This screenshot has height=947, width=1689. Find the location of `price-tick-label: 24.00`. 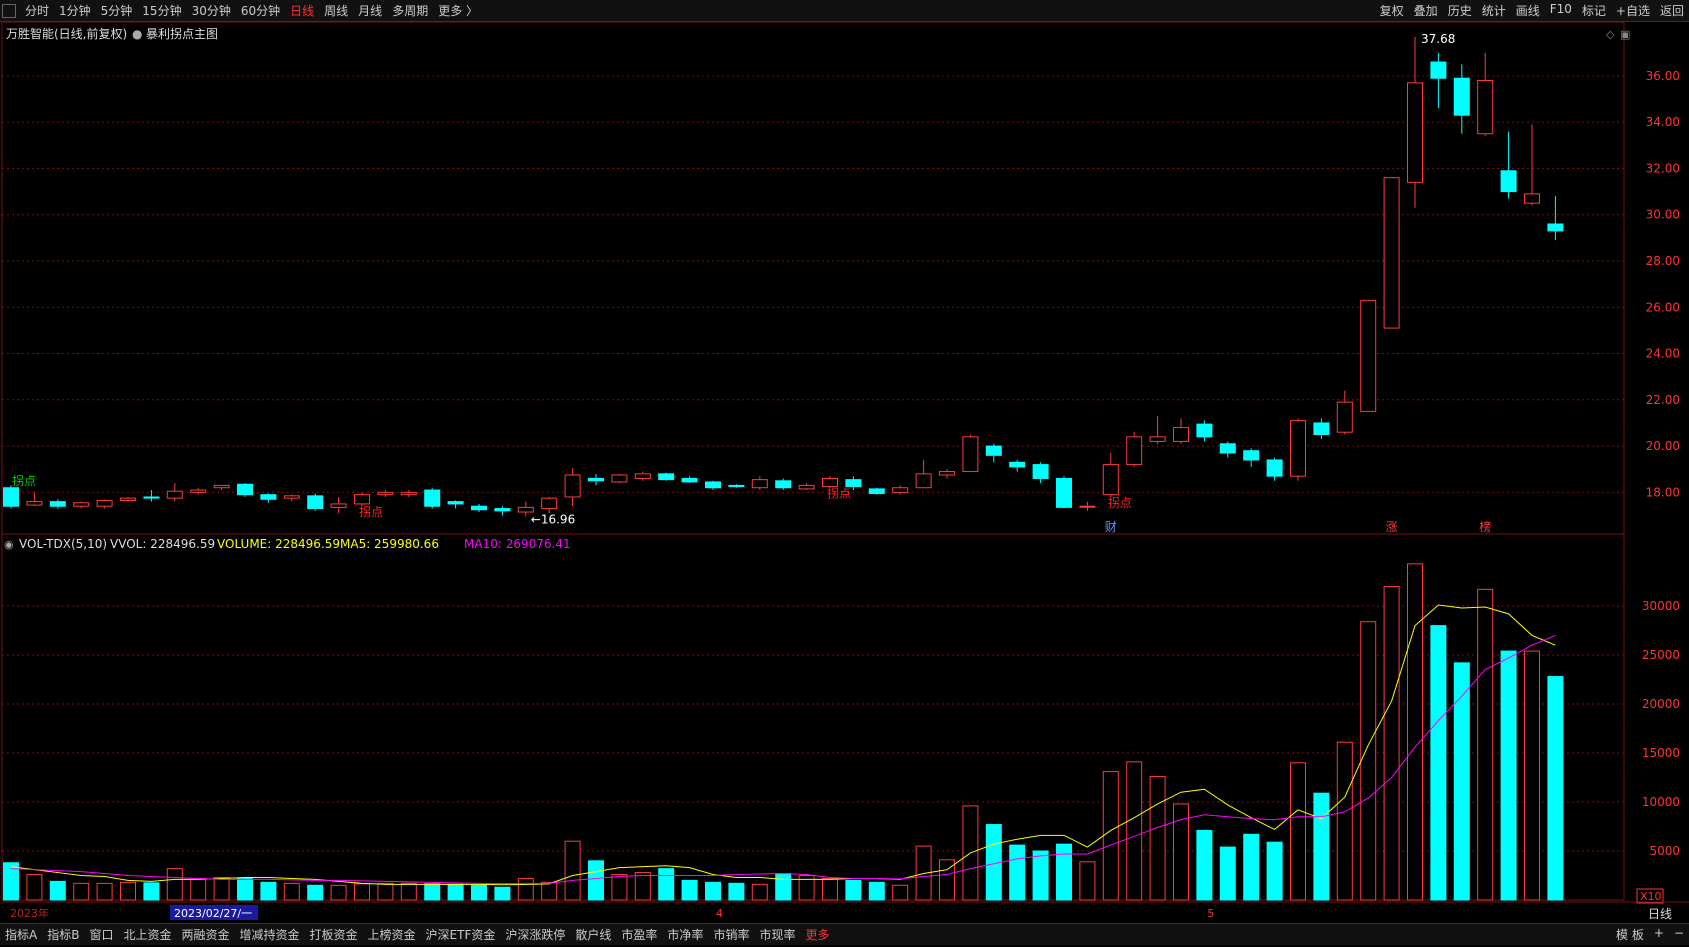

price-tick-label: 24.00 is located at coordinates (1663, 354).